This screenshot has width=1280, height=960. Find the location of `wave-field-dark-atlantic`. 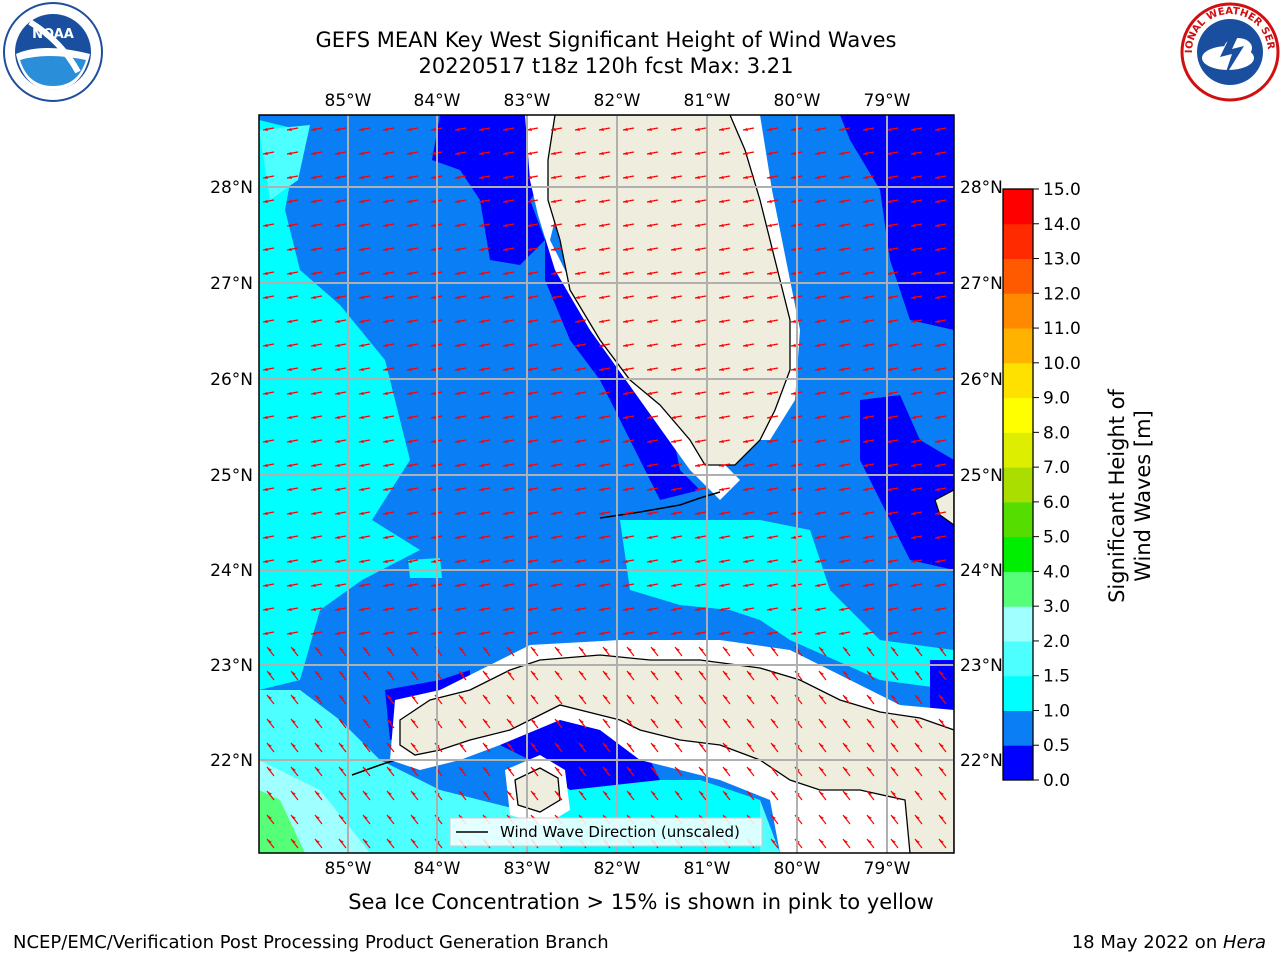

wave-field-dark-atlantic is located at coordinates (897, 222).